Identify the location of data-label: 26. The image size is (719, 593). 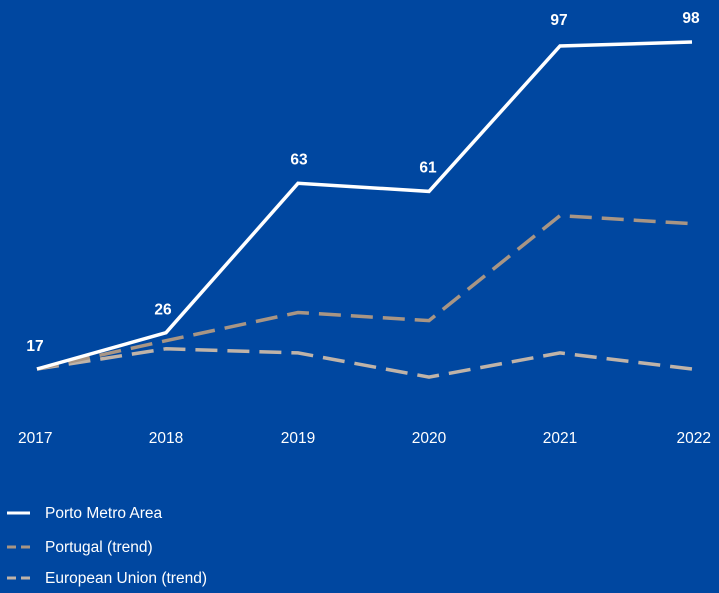
(163, 310).